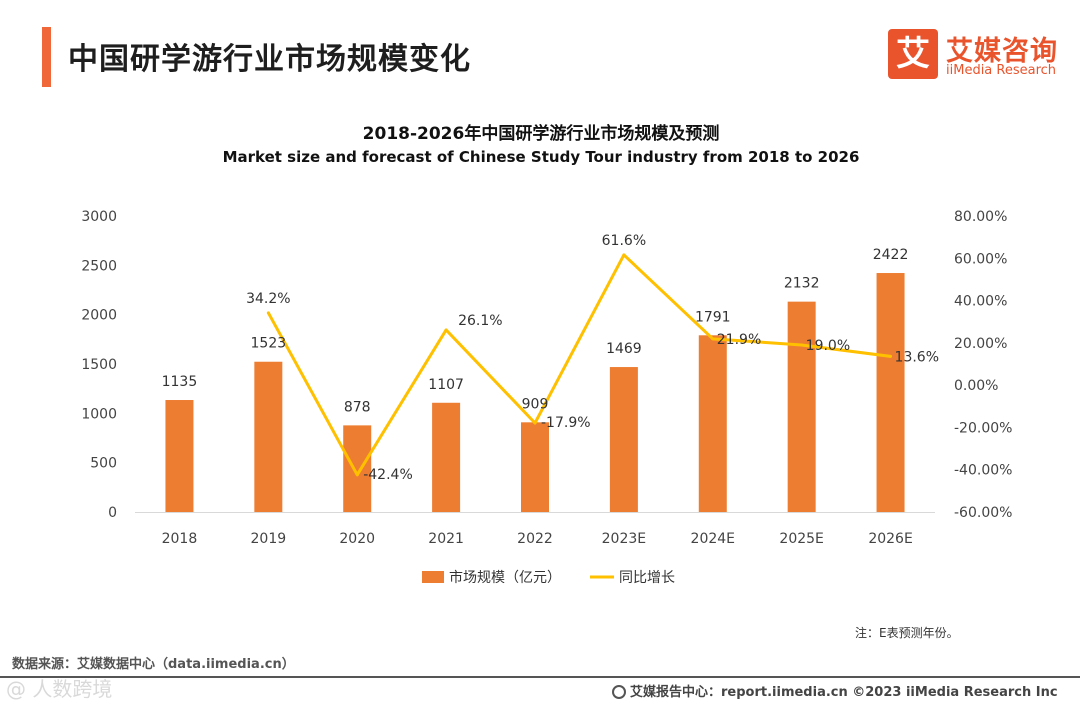 The image size is (1080, 702). Describe the element at coordinates (983, 513) in the screenshot. I see `y2-tick-label: -60.00%` at that location.